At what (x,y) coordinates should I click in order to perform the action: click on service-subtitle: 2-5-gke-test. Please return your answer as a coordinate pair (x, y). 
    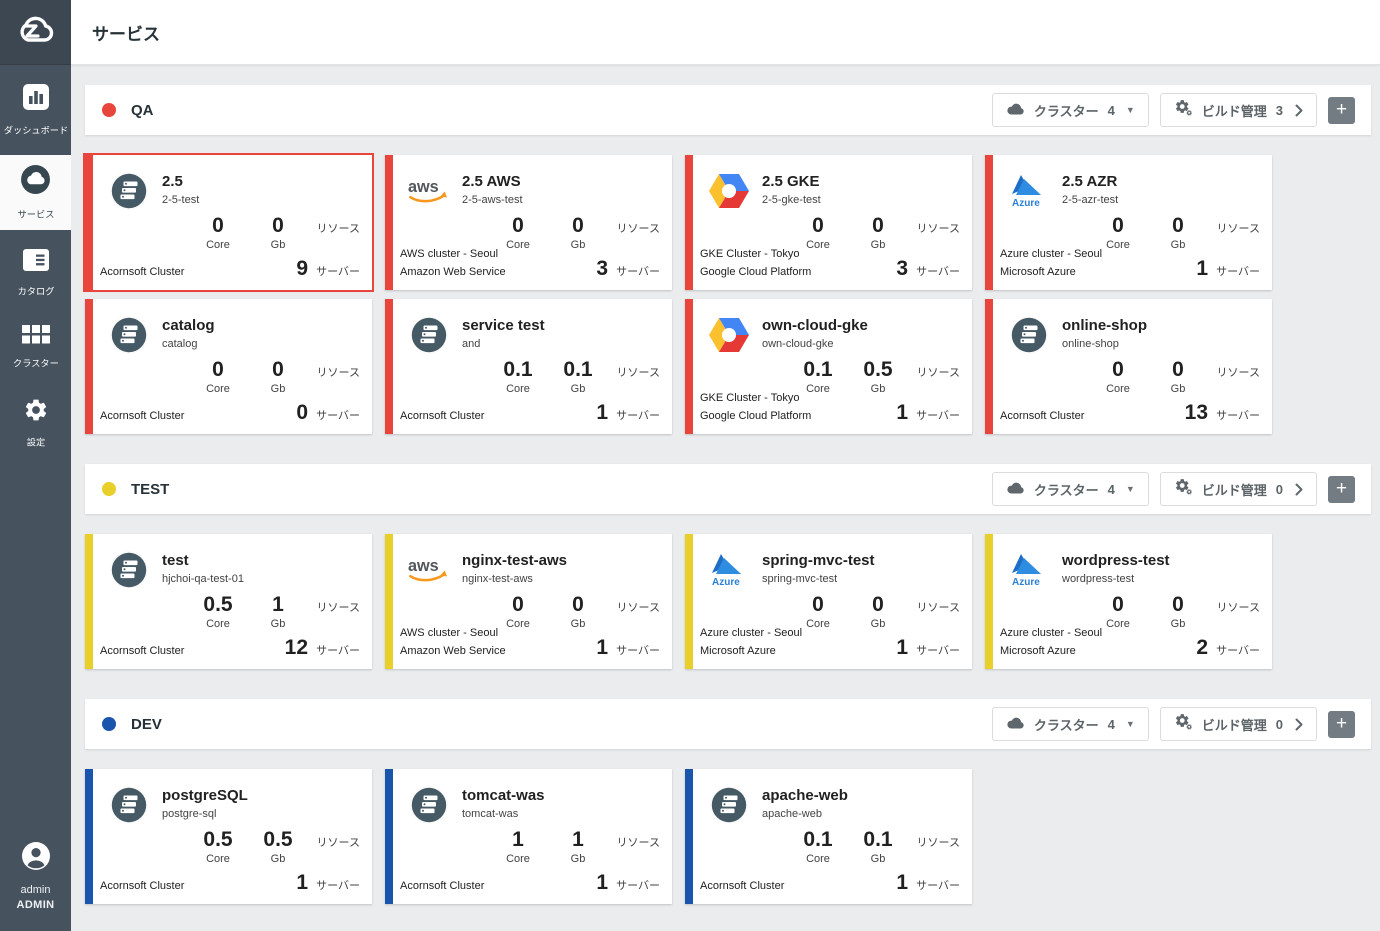
    Looking at the image, I should click on (791, 200).